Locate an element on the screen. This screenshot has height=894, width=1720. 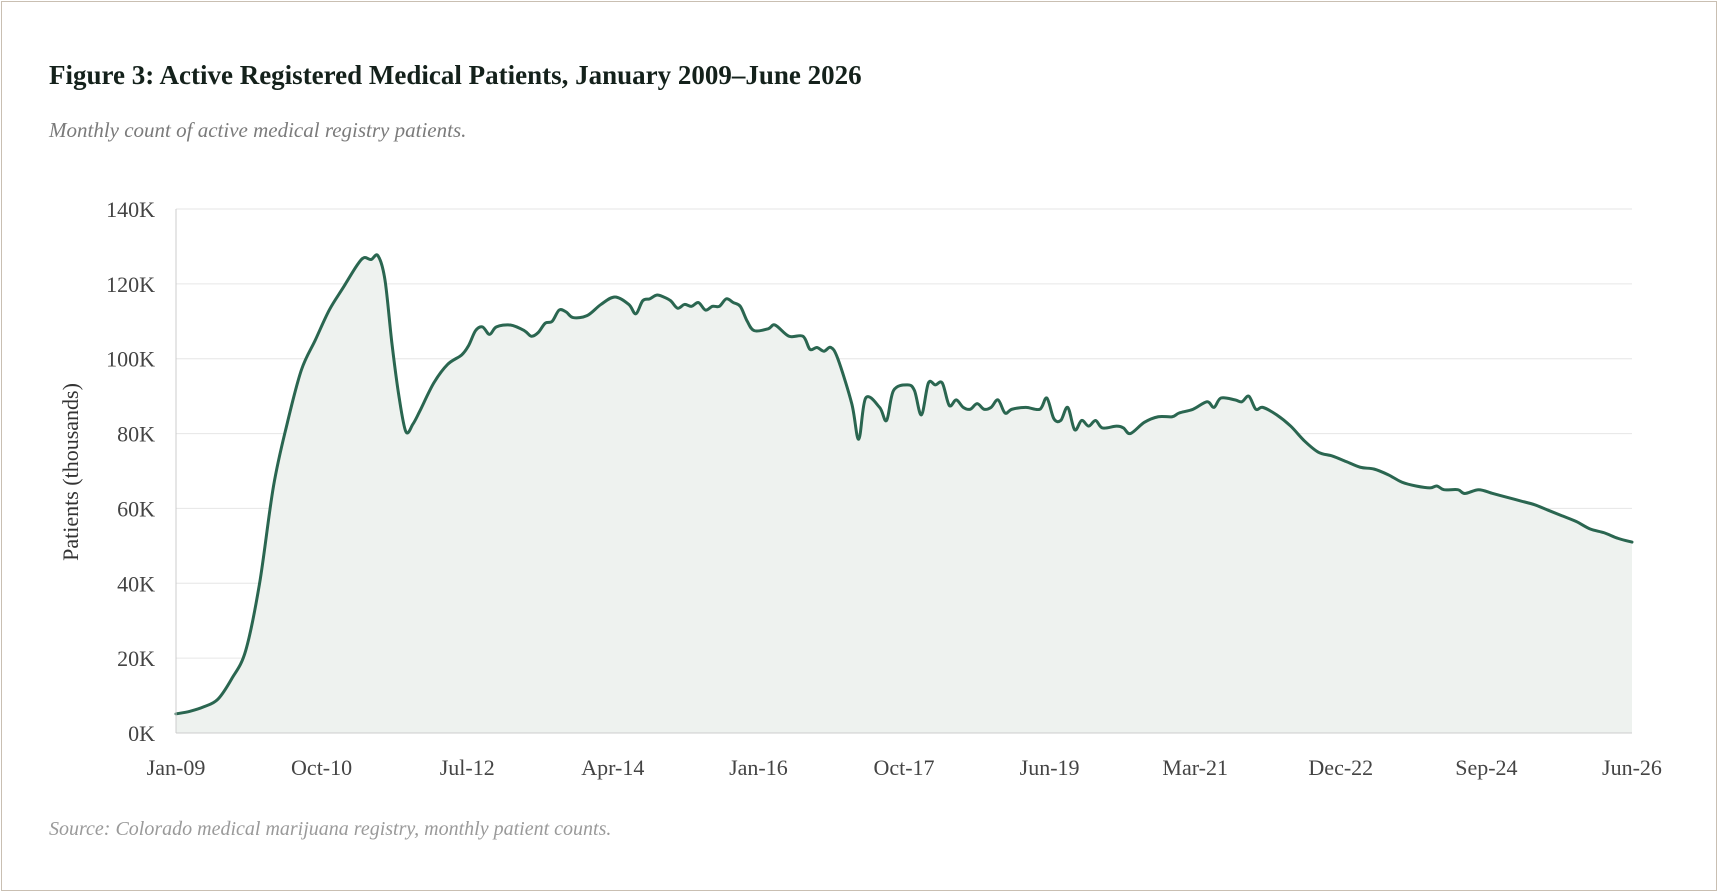
y-tick-label: 20K is located at coordinates (136, 658).